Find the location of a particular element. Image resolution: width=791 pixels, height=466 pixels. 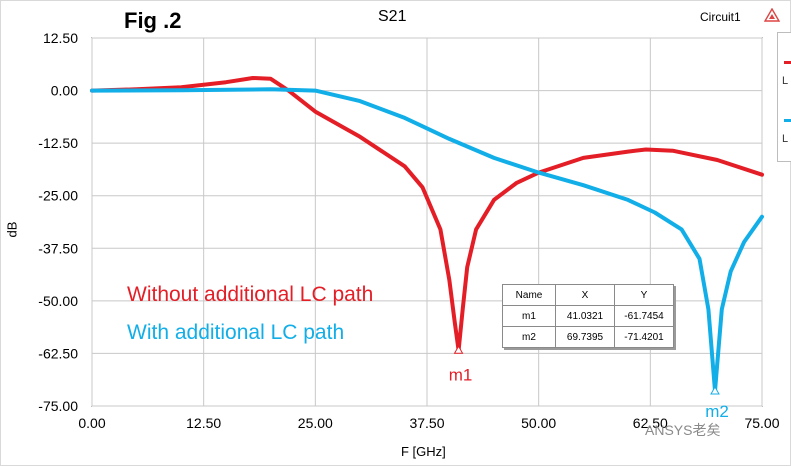

marker-table-header: Name X Y is located at coordinates (588, 295).